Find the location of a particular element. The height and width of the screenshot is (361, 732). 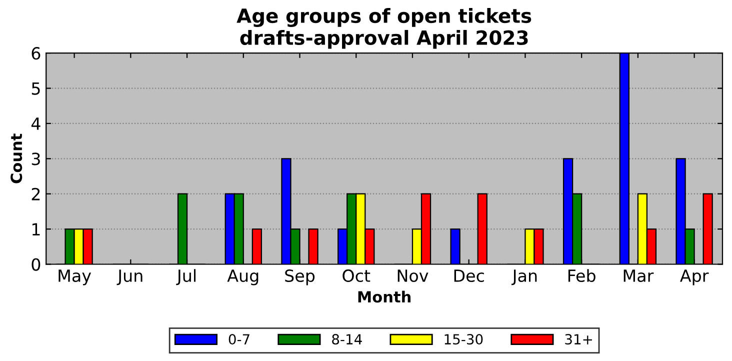

y-tick-label: 4 is located at coordinates (35, 124).